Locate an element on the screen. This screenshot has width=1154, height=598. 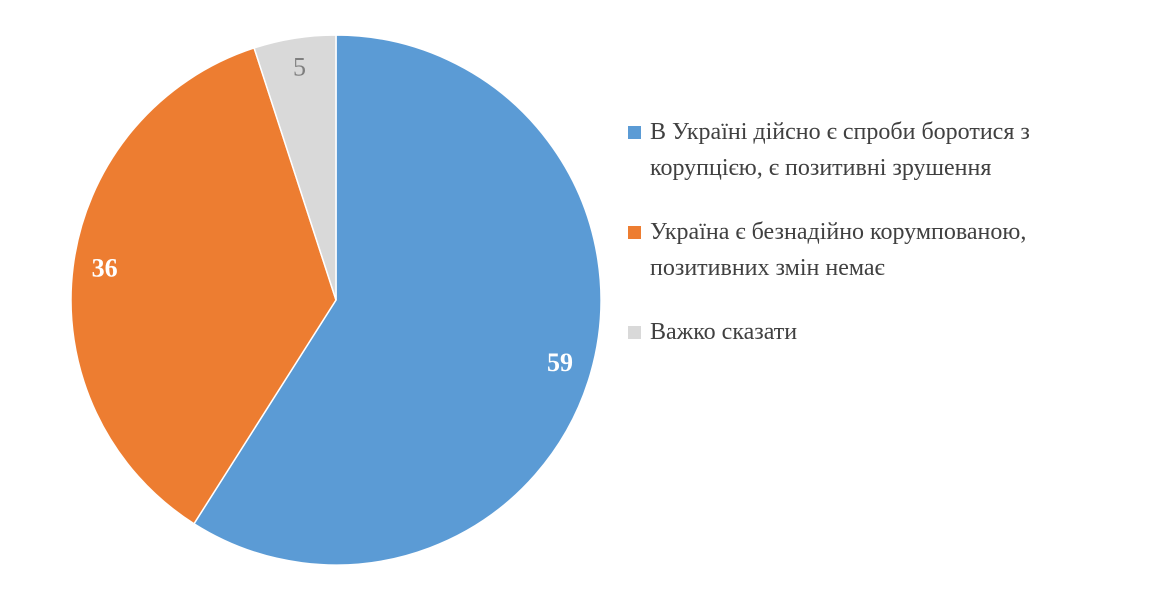
data-label: 36 is located at coordinates (105, 268).